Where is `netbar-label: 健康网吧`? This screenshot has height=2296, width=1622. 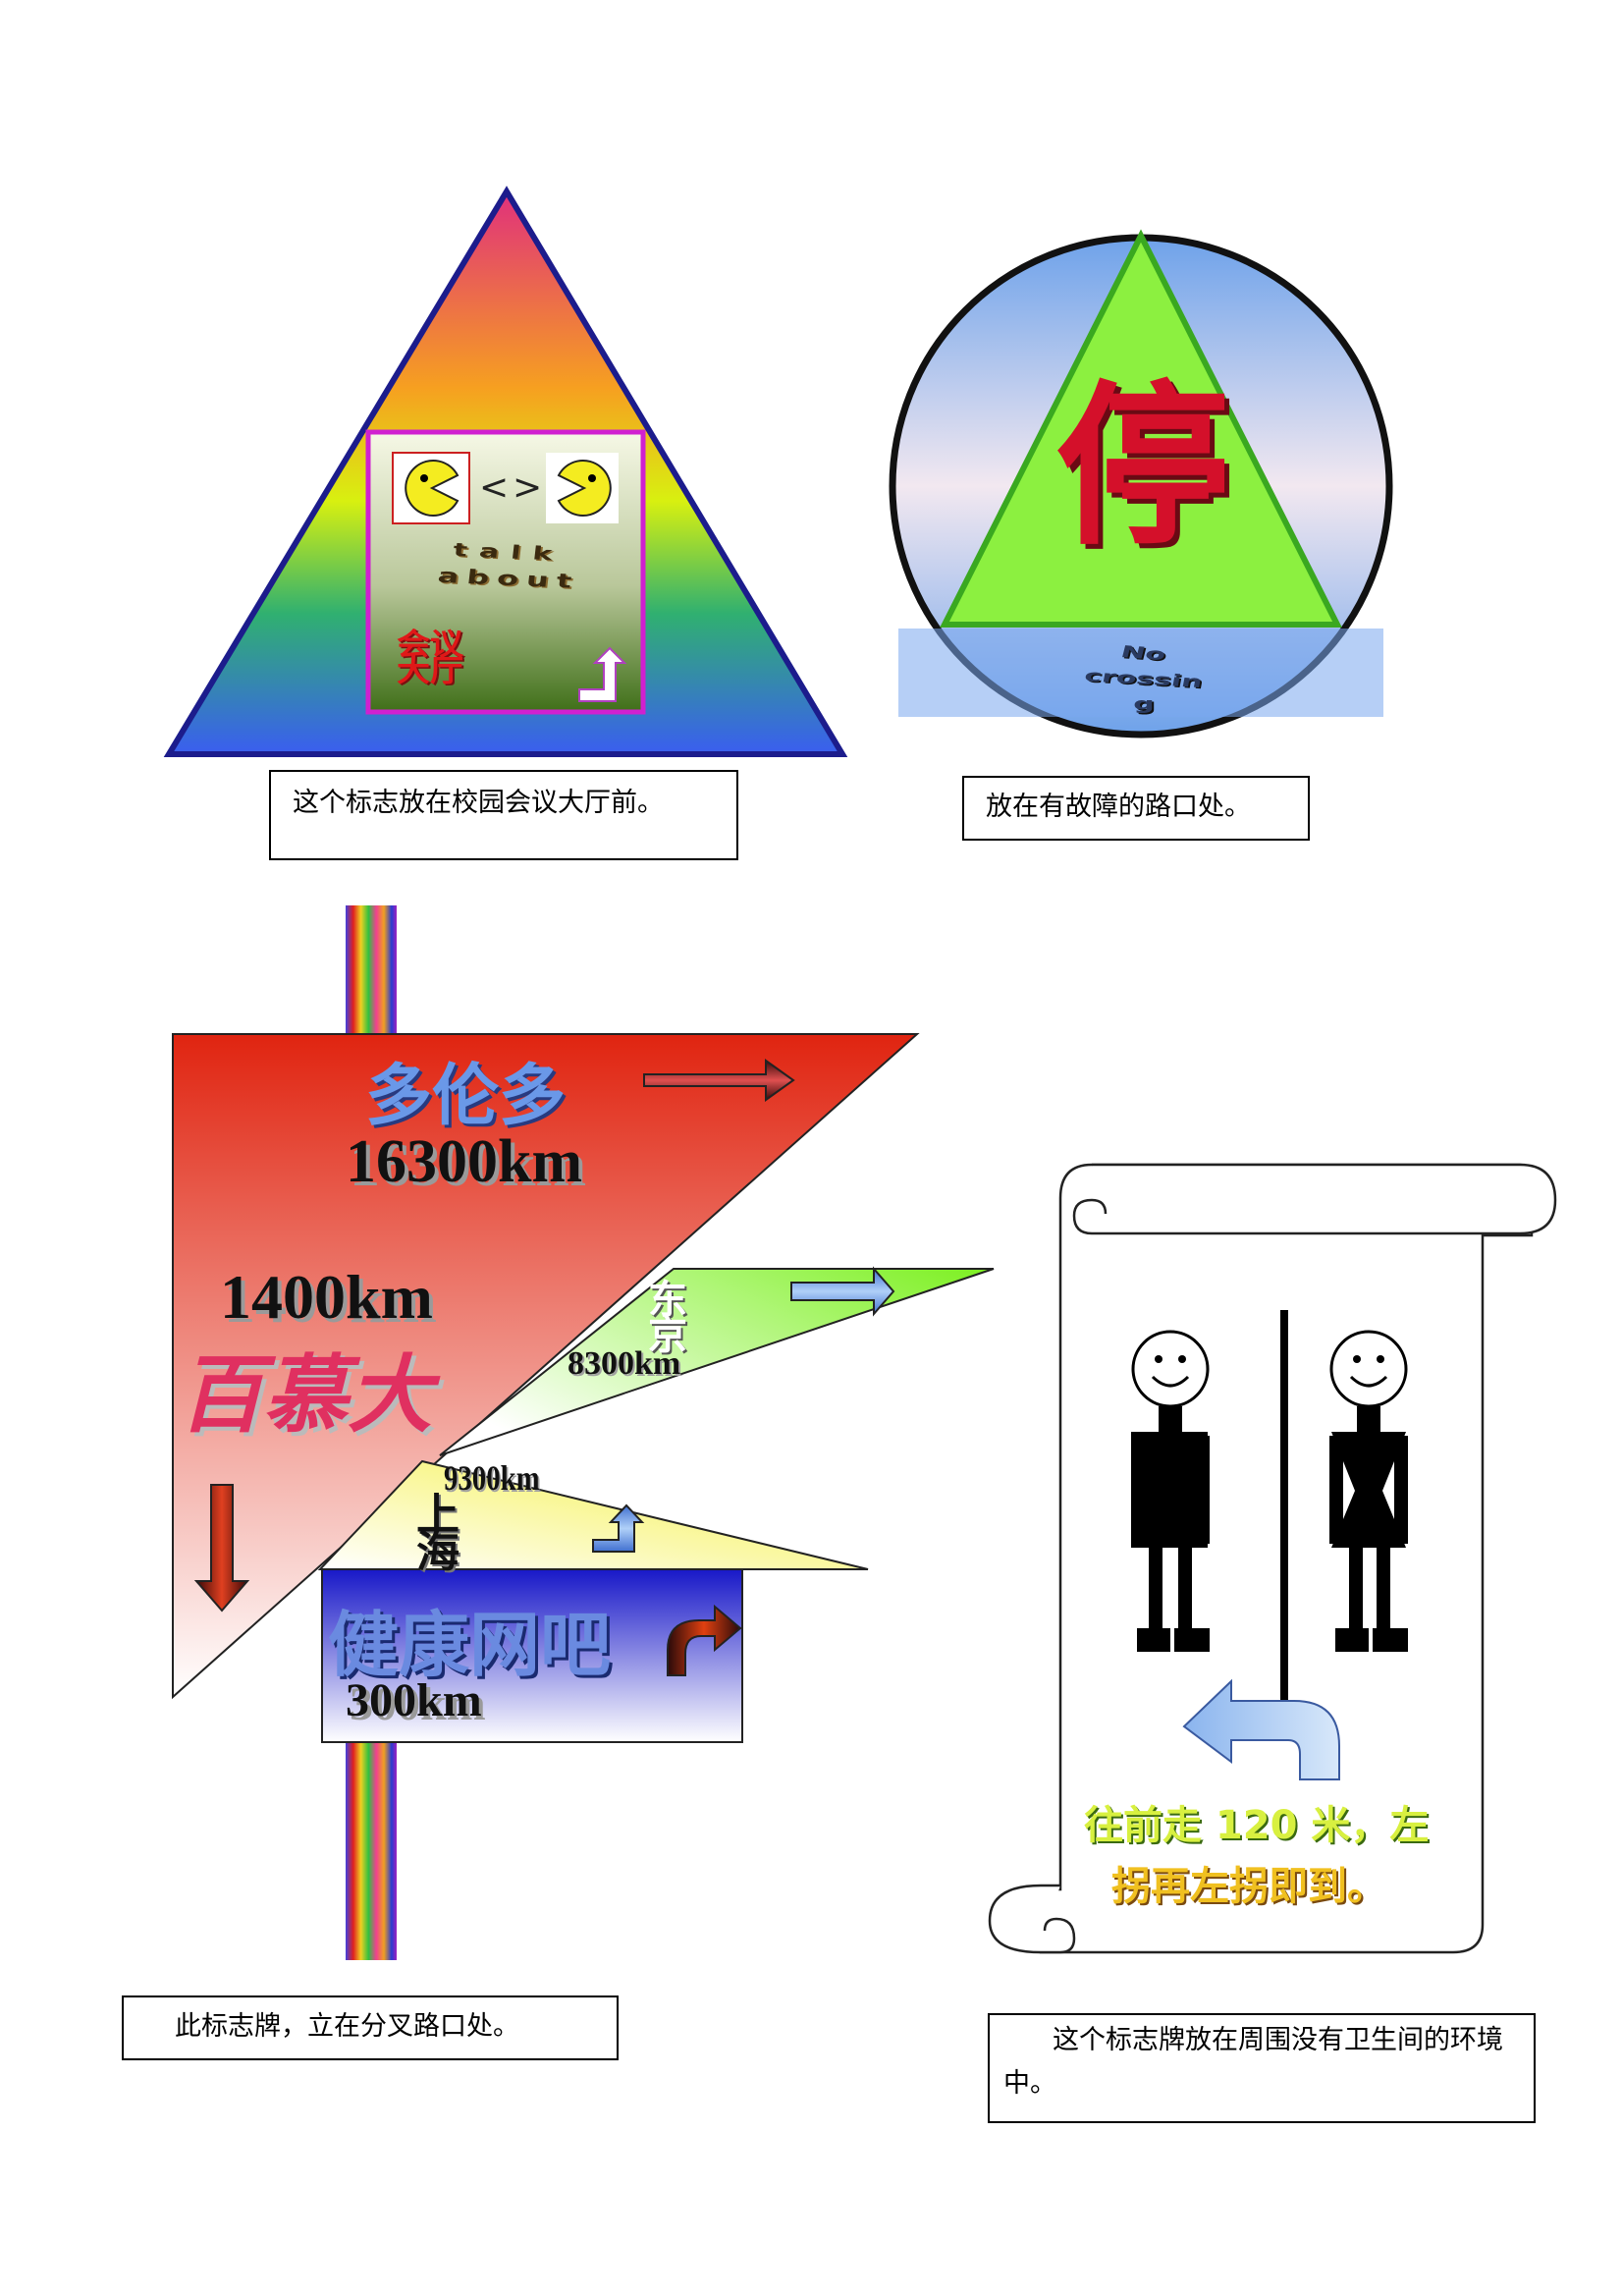
netbar-label: 健康网吧 is located at coordinates (470, 1645).